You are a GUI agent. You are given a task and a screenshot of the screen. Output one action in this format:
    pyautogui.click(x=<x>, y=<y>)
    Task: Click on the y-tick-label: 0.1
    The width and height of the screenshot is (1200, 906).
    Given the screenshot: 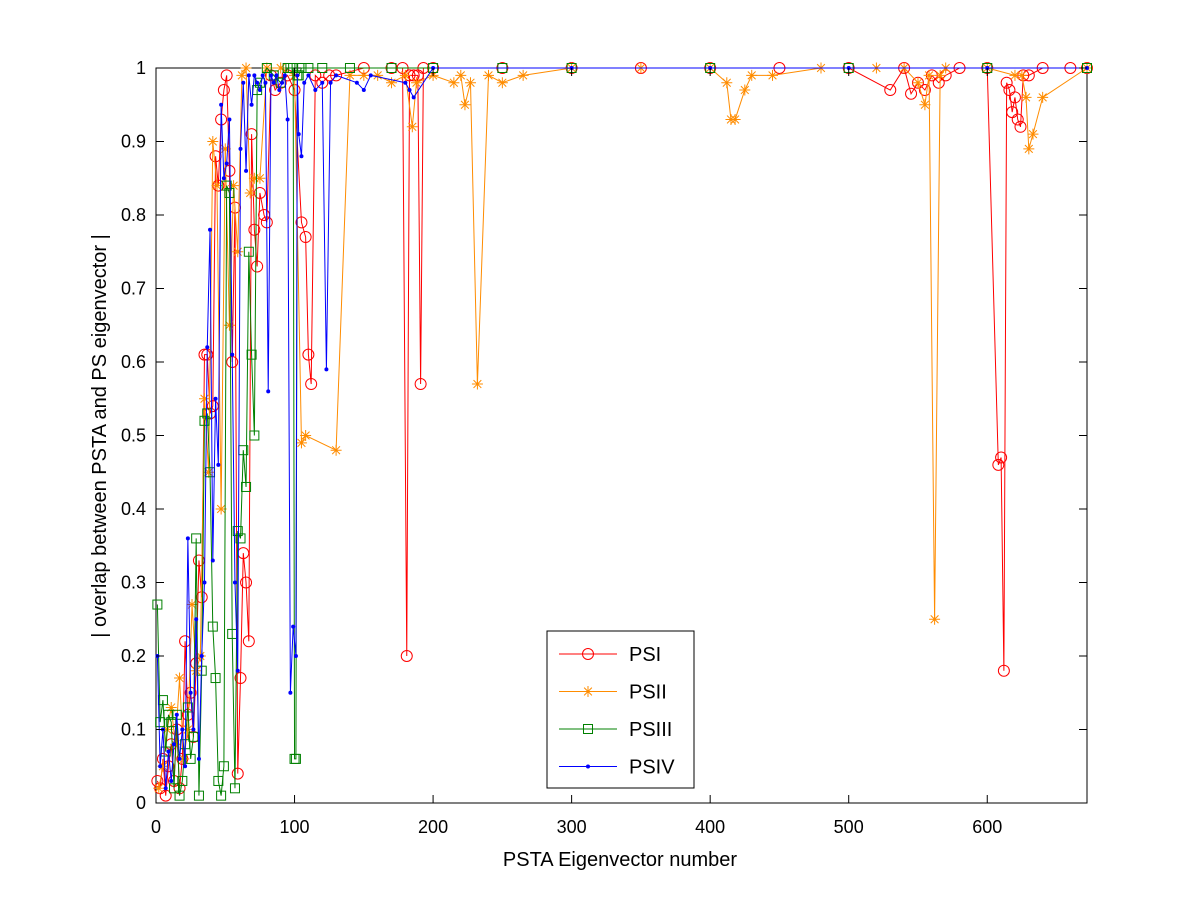 What is the action you would take?
    pyautogui.click(x=133, y=730)
    